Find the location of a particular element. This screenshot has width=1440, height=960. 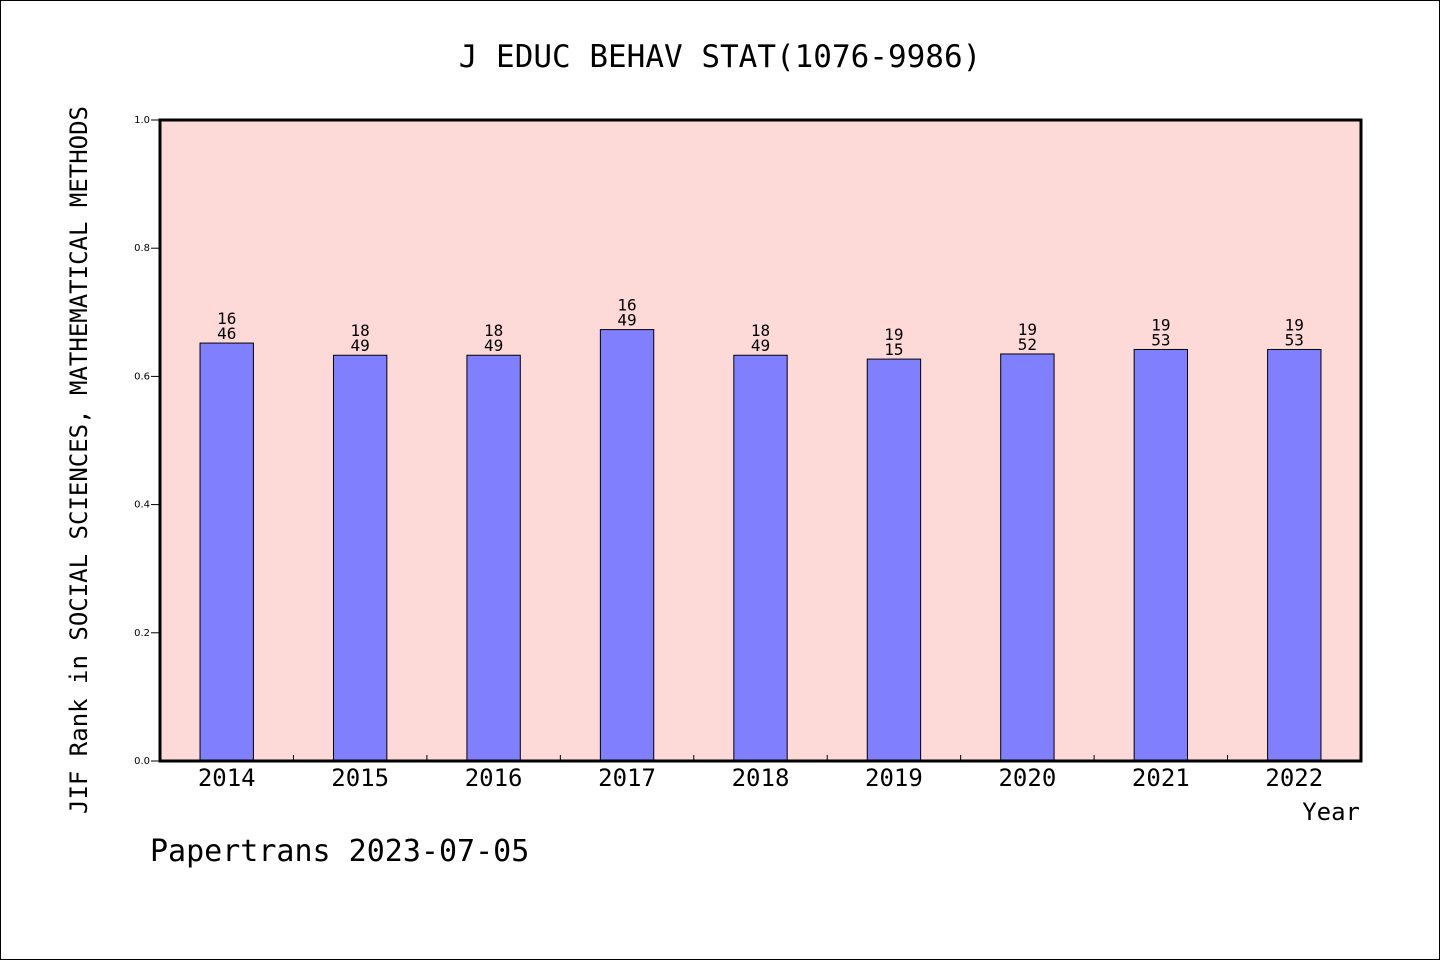

x-axis-label: Year is located at coordinates (1331, 812).